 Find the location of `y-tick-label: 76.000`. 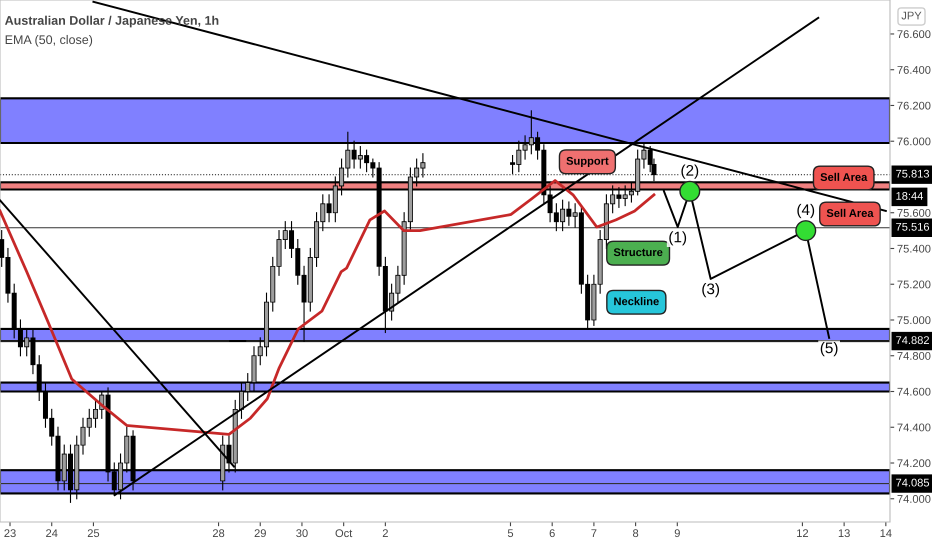

y-tick-label: 76.000 is located at coordinates (914, 141).